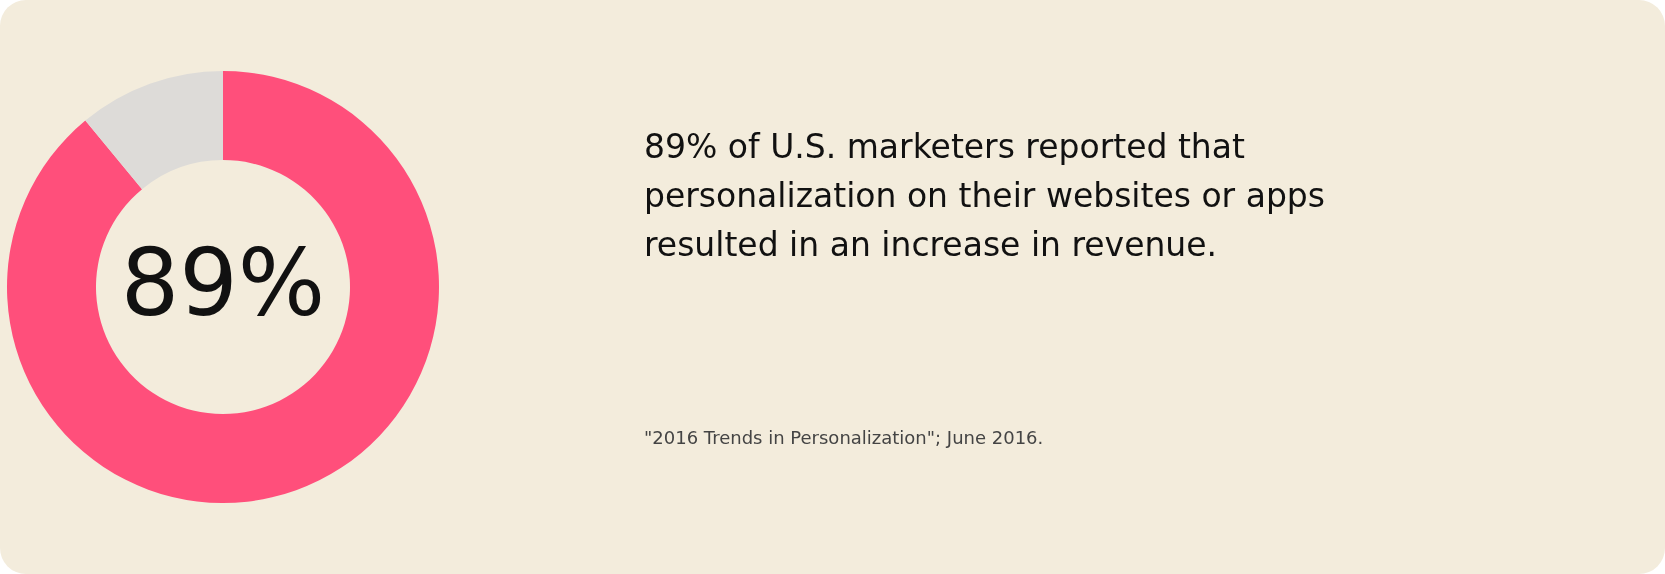 Image resolution: width=1665 pixels, height=574 pixels. I want to click on donut-slice, so click(154, 130).